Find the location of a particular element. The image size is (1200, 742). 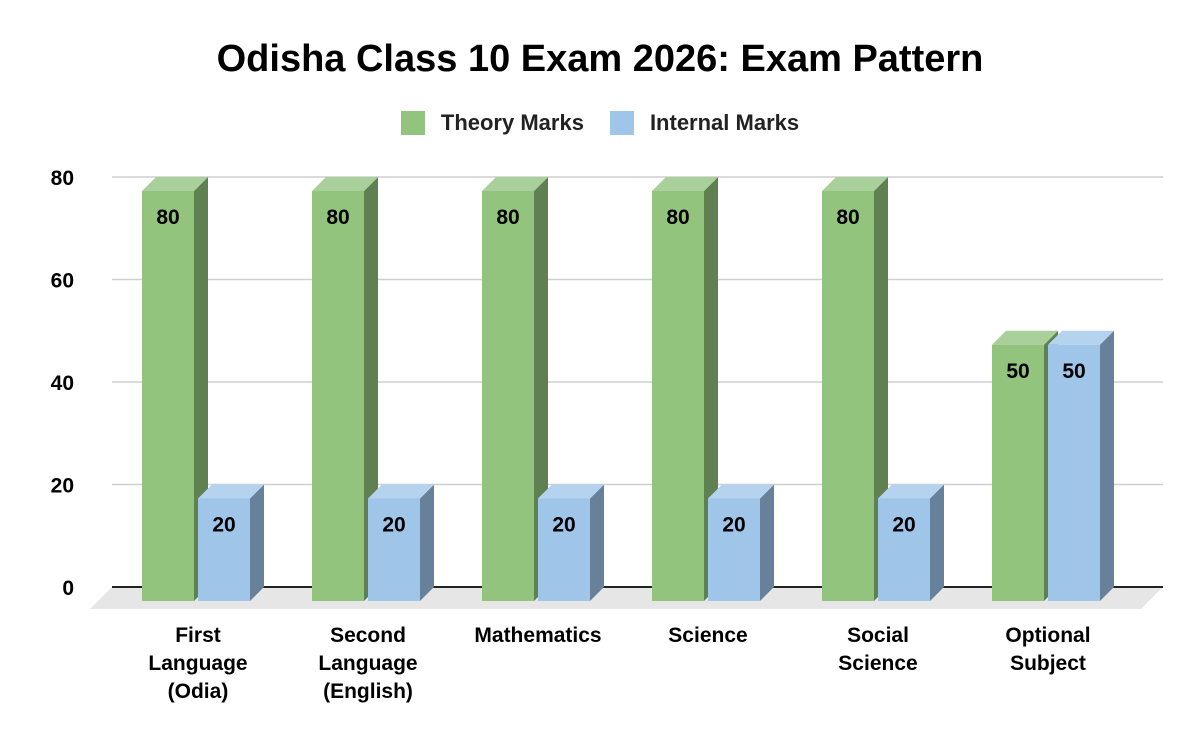

chart-title: Odisha Class 10 Exam 2026: Exam Pattern is located at coordinates (600, 59).